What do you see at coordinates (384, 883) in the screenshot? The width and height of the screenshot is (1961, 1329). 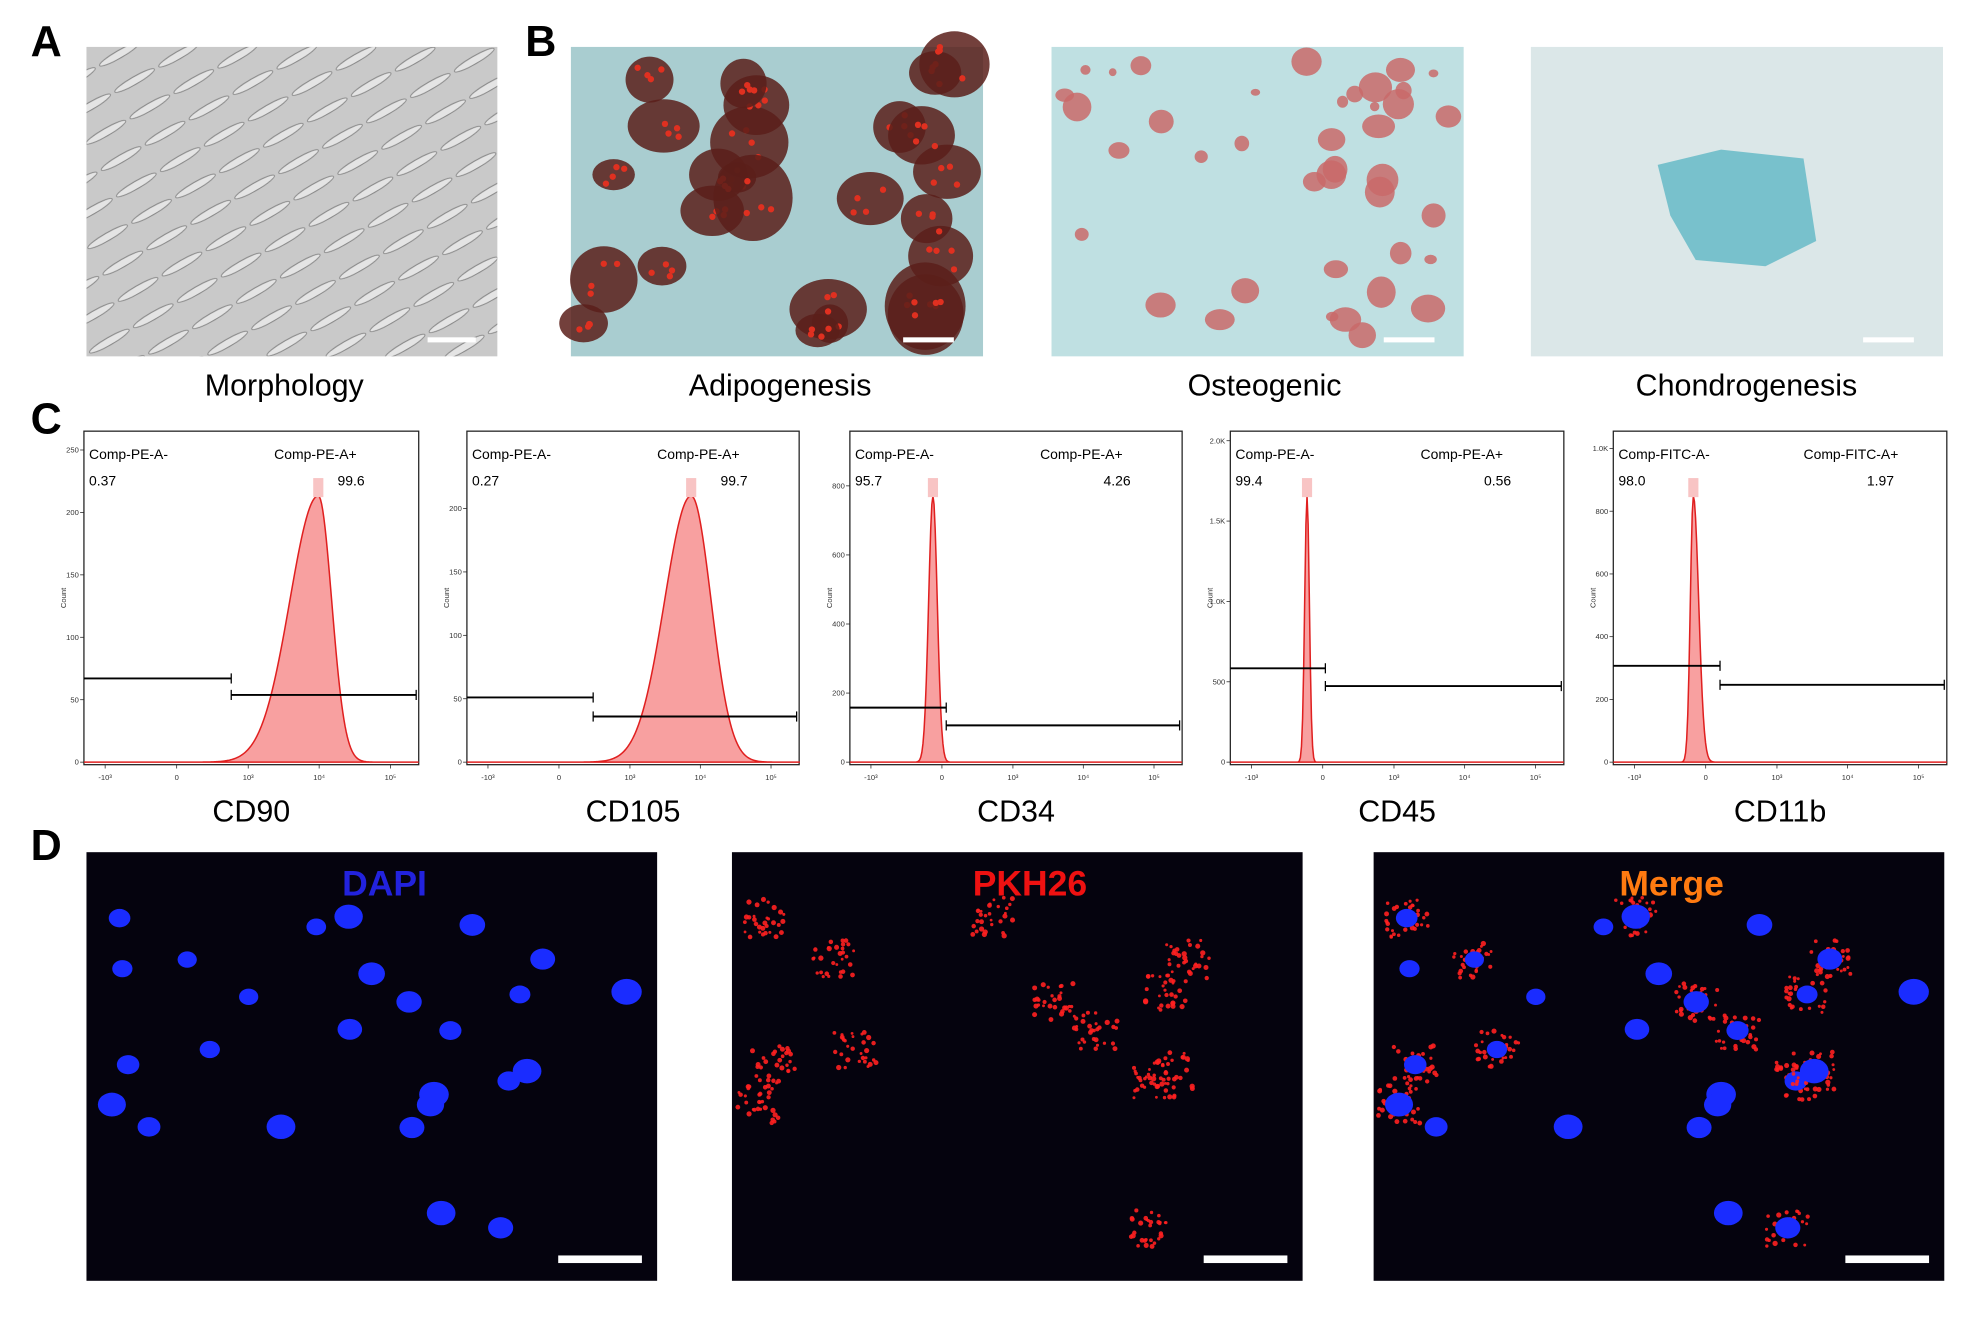 I see `channel-label: DAPI` at bounding box center [384, 883].